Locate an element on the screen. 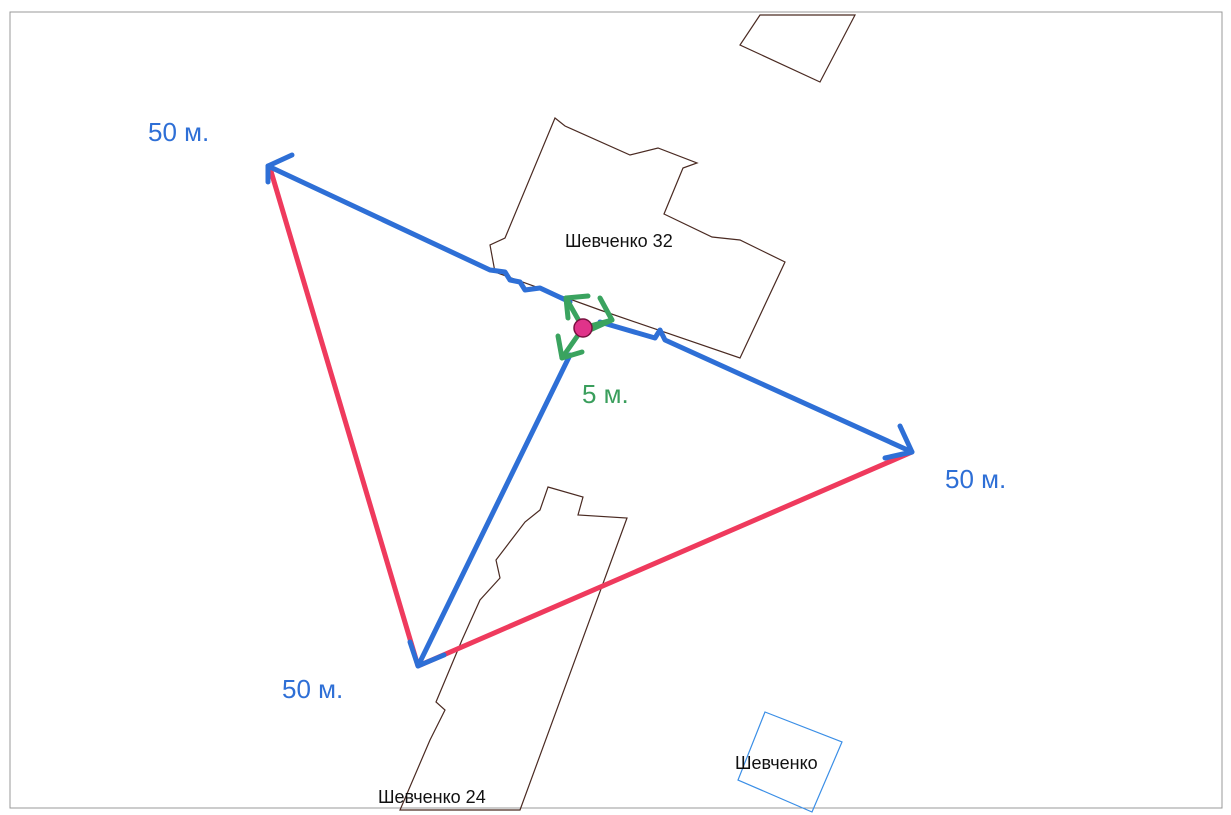 The height and width of the screenshot is (815, 1231). distance-label: 5 м. is located at coordinates (605, 394).